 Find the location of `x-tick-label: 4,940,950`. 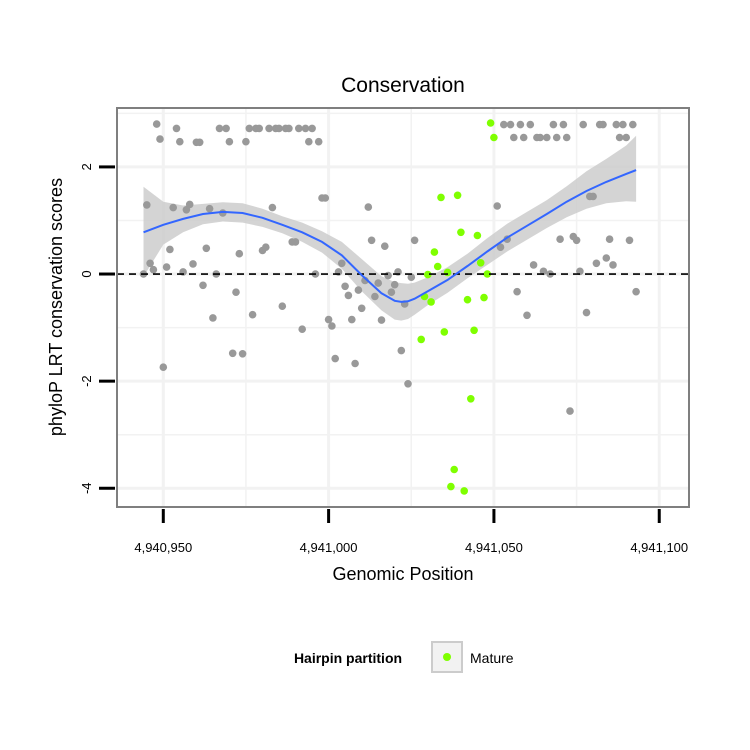

x-tick-label: 4,940,950 is located at coordinates (163, 547).